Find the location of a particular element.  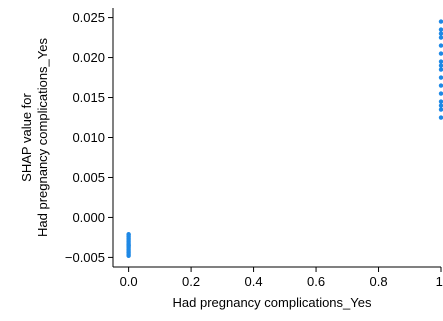

x-tick-label: 0.4 is located at coordinates (254, 281).